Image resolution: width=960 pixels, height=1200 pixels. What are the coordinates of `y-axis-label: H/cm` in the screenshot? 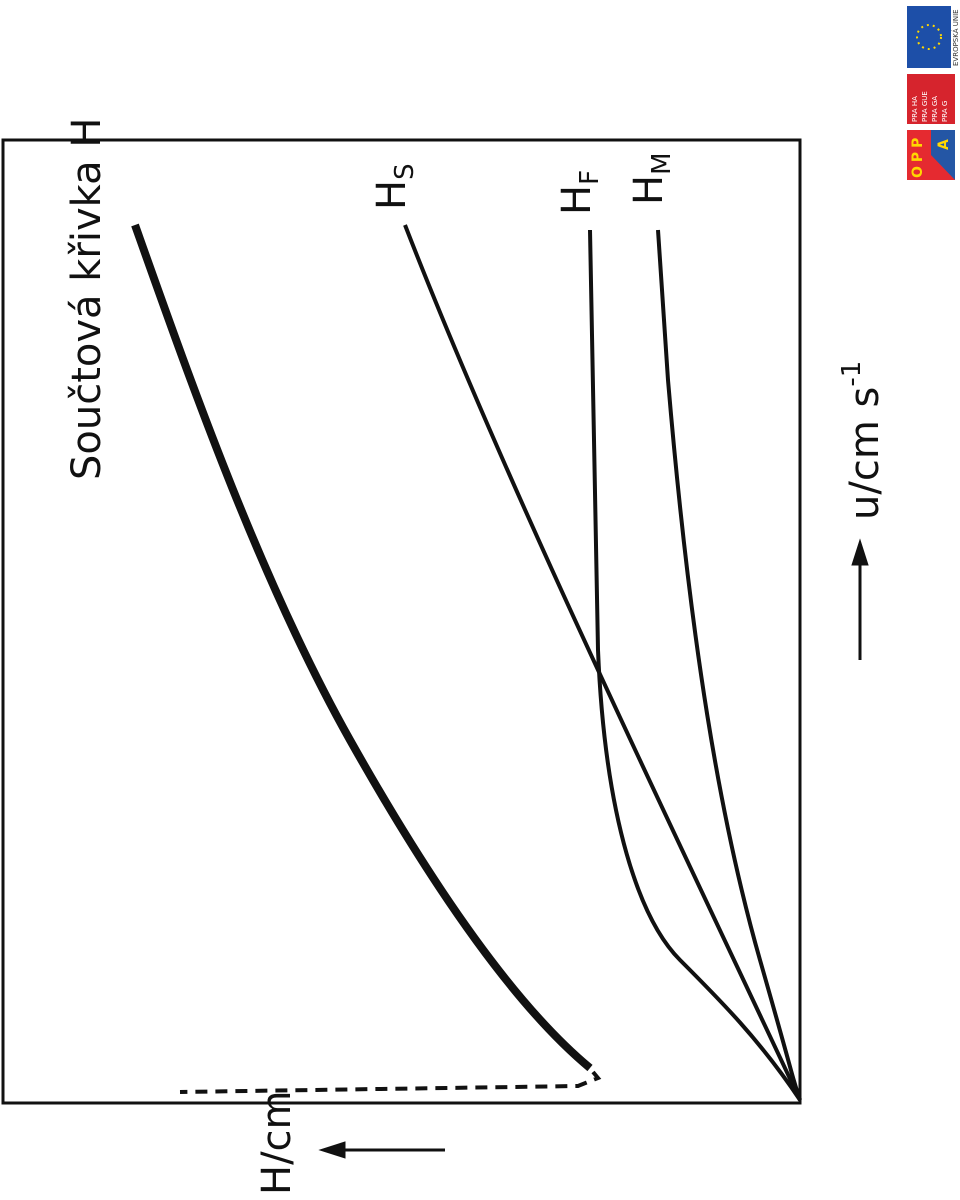 It's located at (277, 1142).